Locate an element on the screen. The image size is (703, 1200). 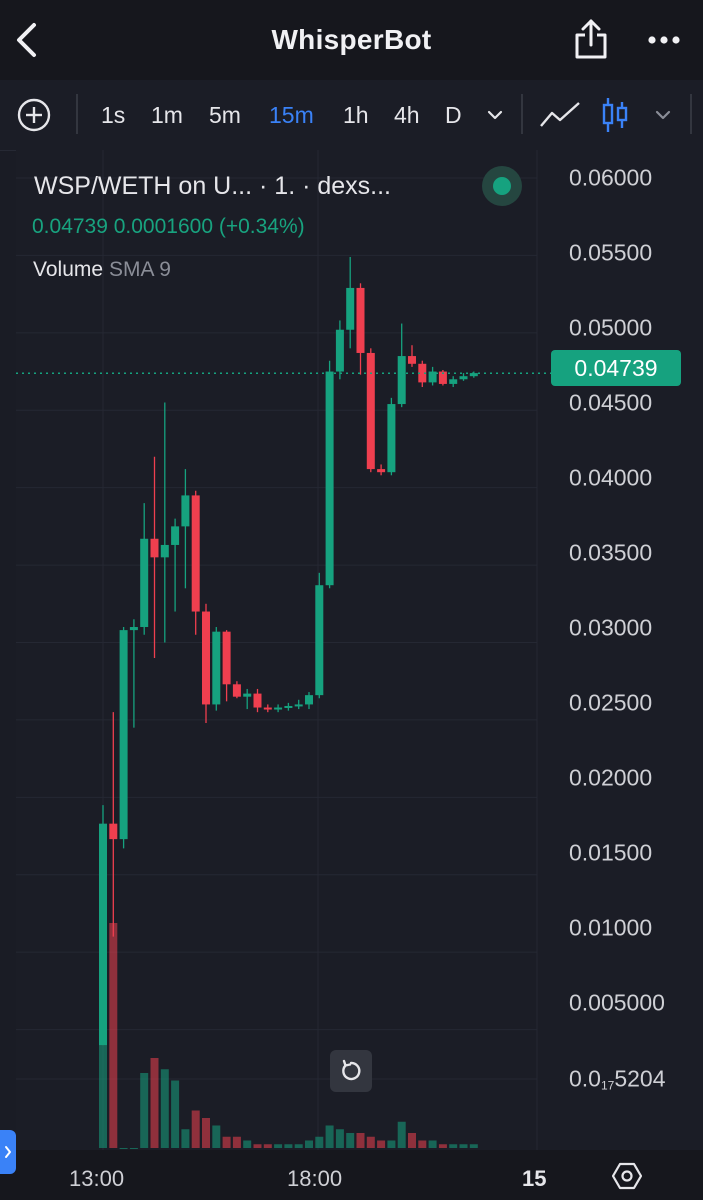
more-horizontal-icon is located at coordinates (664, 40).